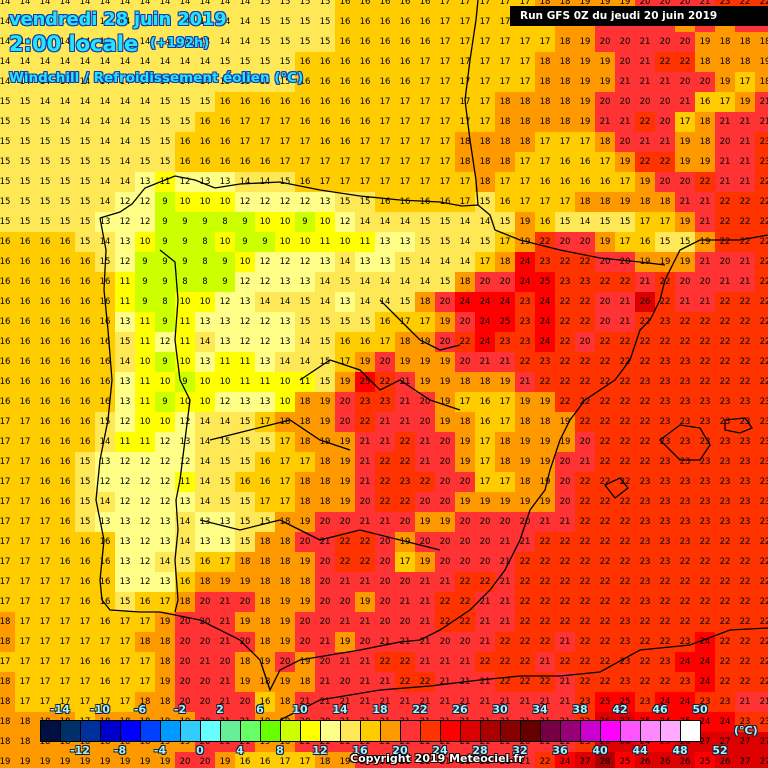 The height and width of the screenshot is (768, 768). What do you see at coordinates (205, 262) in the screenshot?
I see `grid-value: 8` at bounding box center [205, 262].